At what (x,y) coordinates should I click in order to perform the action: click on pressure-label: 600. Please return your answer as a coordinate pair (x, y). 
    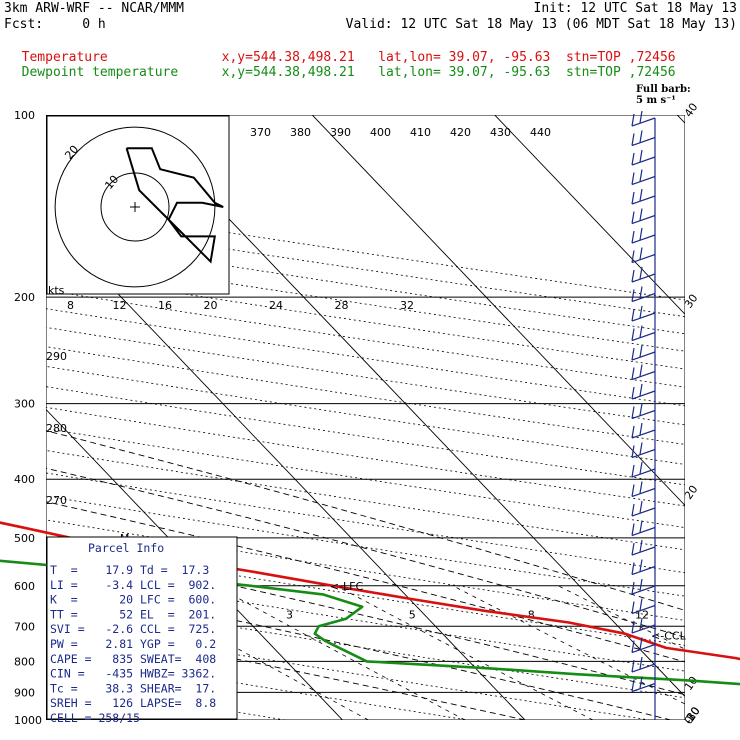
    Looking at the image, I should click on (24, 586).